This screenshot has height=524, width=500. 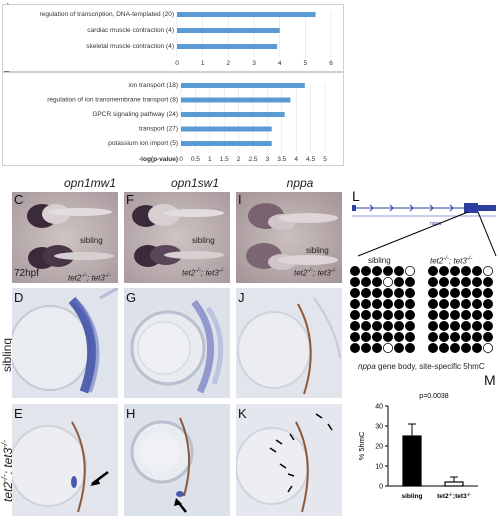 What do you see at coordinates (143, 143) in the screenshot?
I see `category-label: potassium ion import (5)` at bounding box center [143, 143].